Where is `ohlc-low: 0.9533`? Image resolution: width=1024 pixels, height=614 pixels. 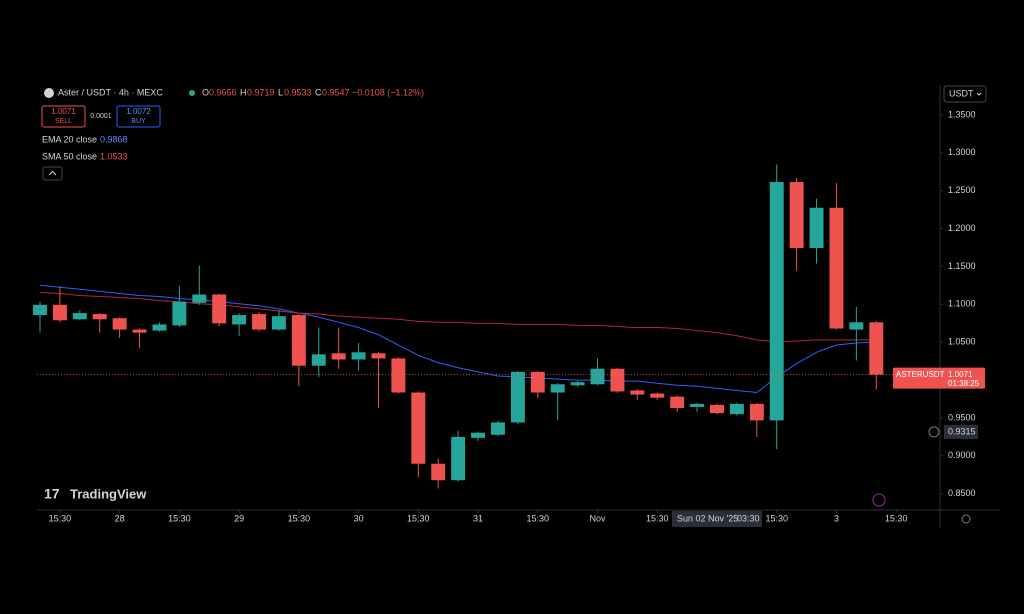
ohlc-low: 0.9533 is located at coordinates (298, 92).